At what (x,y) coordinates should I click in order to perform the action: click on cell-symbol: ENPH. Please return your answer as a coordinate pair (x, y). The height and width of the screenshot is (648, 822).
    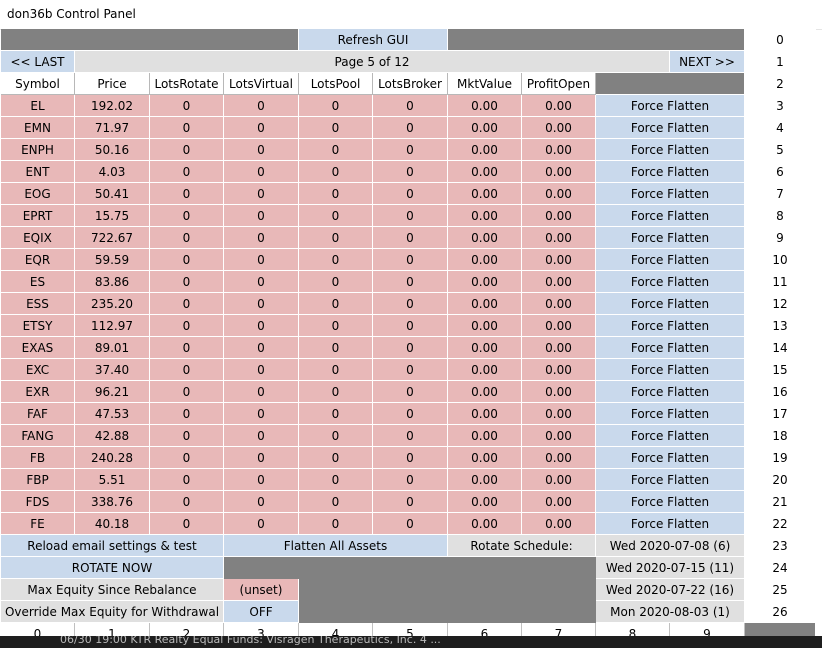
    Looking at the image, I should click on (38, 150).